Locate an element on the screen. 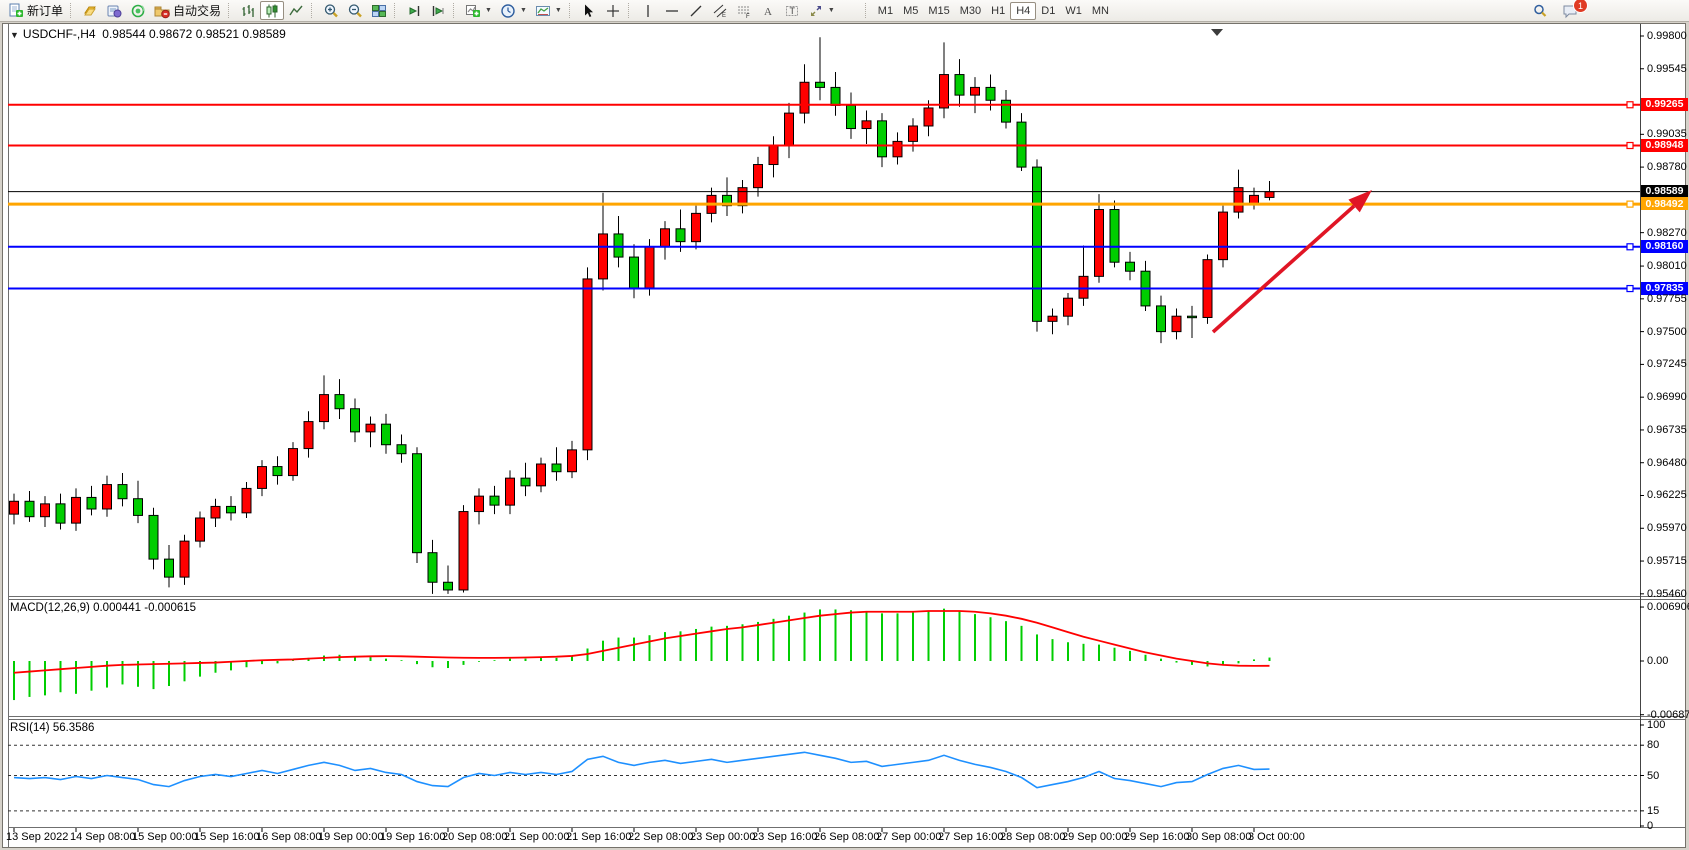 The height and width of the screenshot is (850, 1689). auto-trading-button: 自动交易 is located at coordinates (187, 10).